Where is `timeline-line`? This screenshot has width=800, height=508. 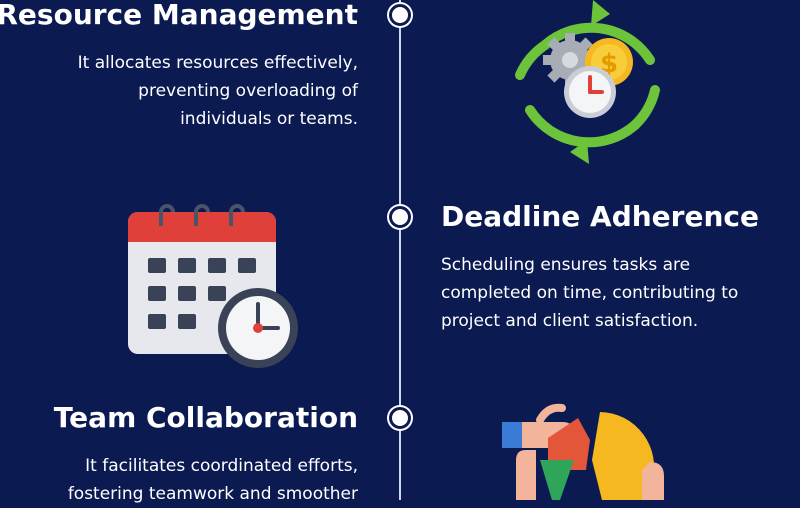 timeline-line is located at coordinates (400, 250).